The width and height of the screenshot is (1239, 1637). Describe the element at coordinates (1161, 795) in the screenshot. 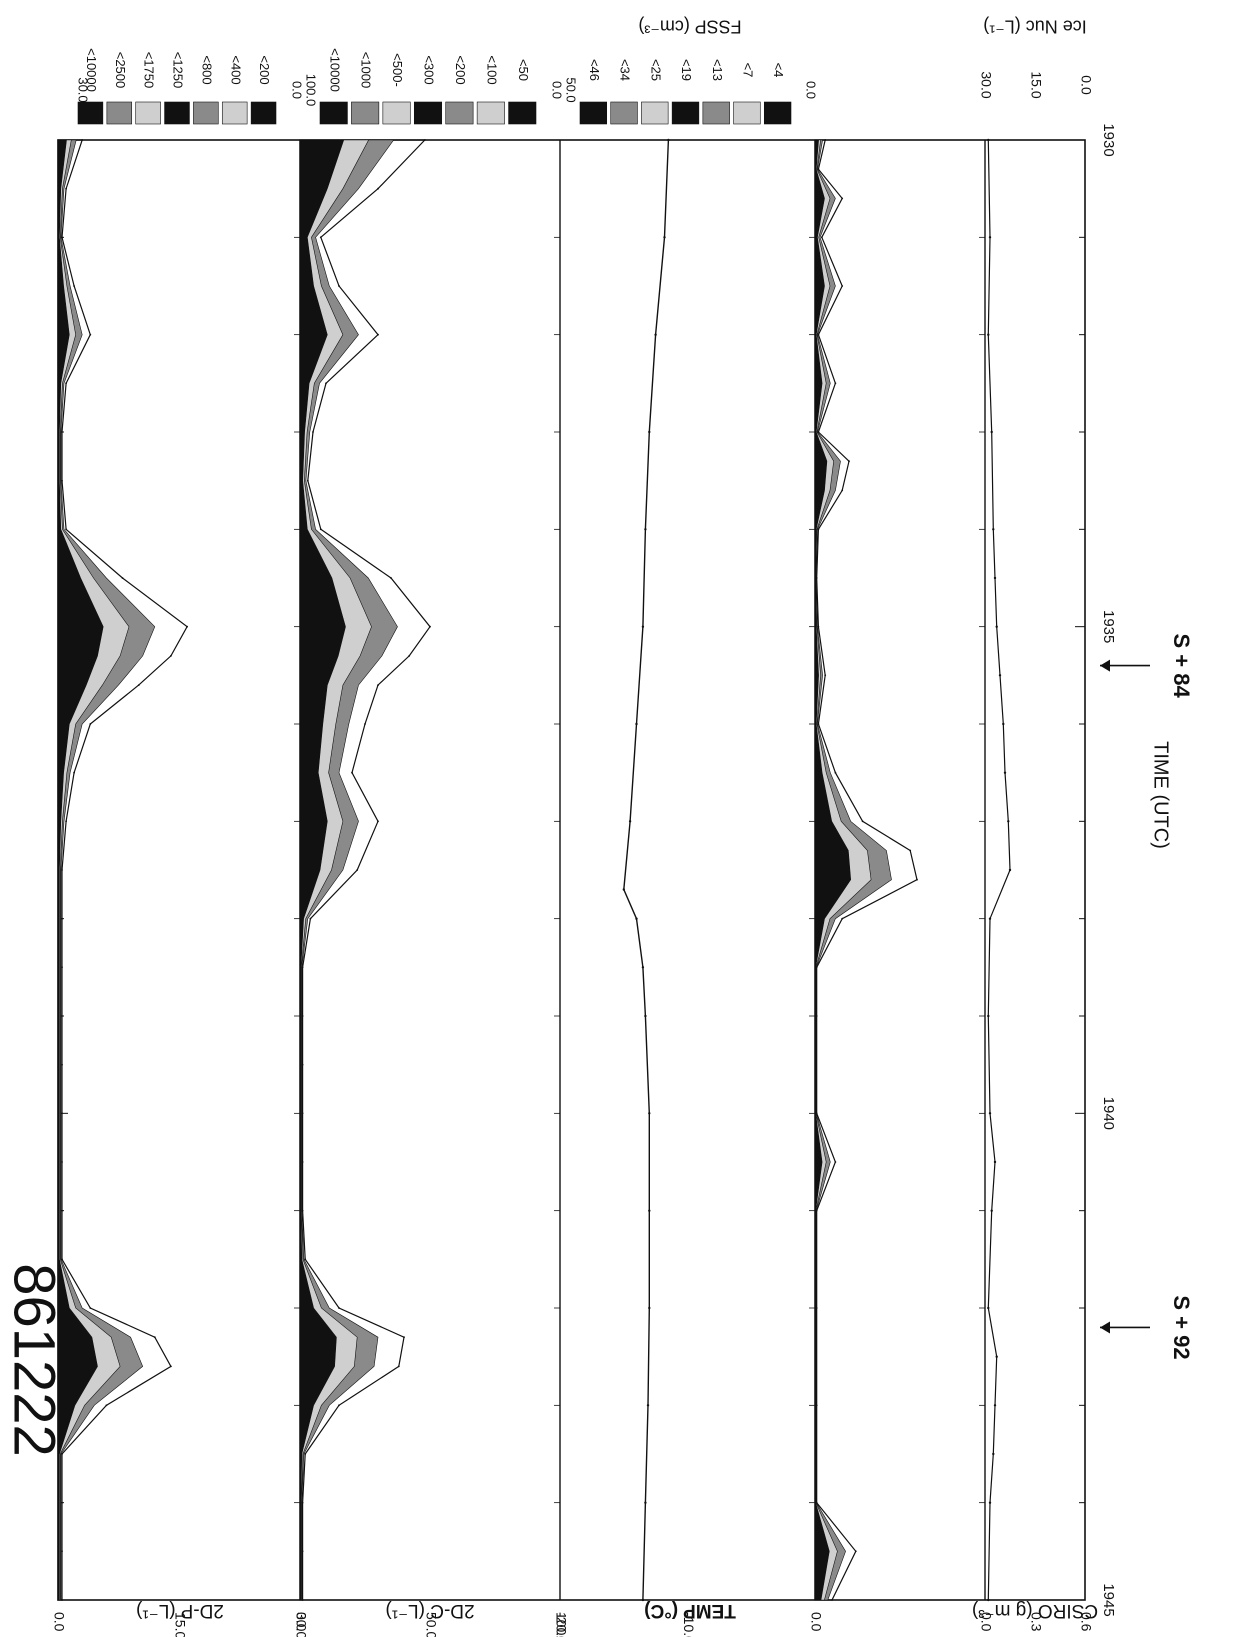

I see `x-axis-label: TIME (UTC)` at that location.